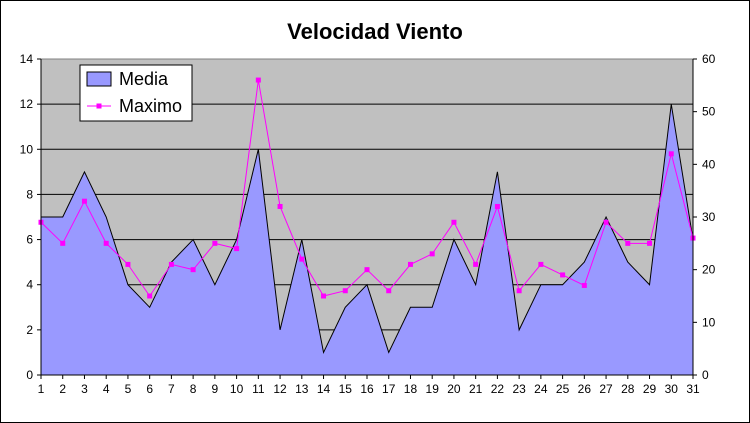 The height and width of the screenshot is (423, 750). I want to click on y-right-tick-label: 10, so click(709, 322).